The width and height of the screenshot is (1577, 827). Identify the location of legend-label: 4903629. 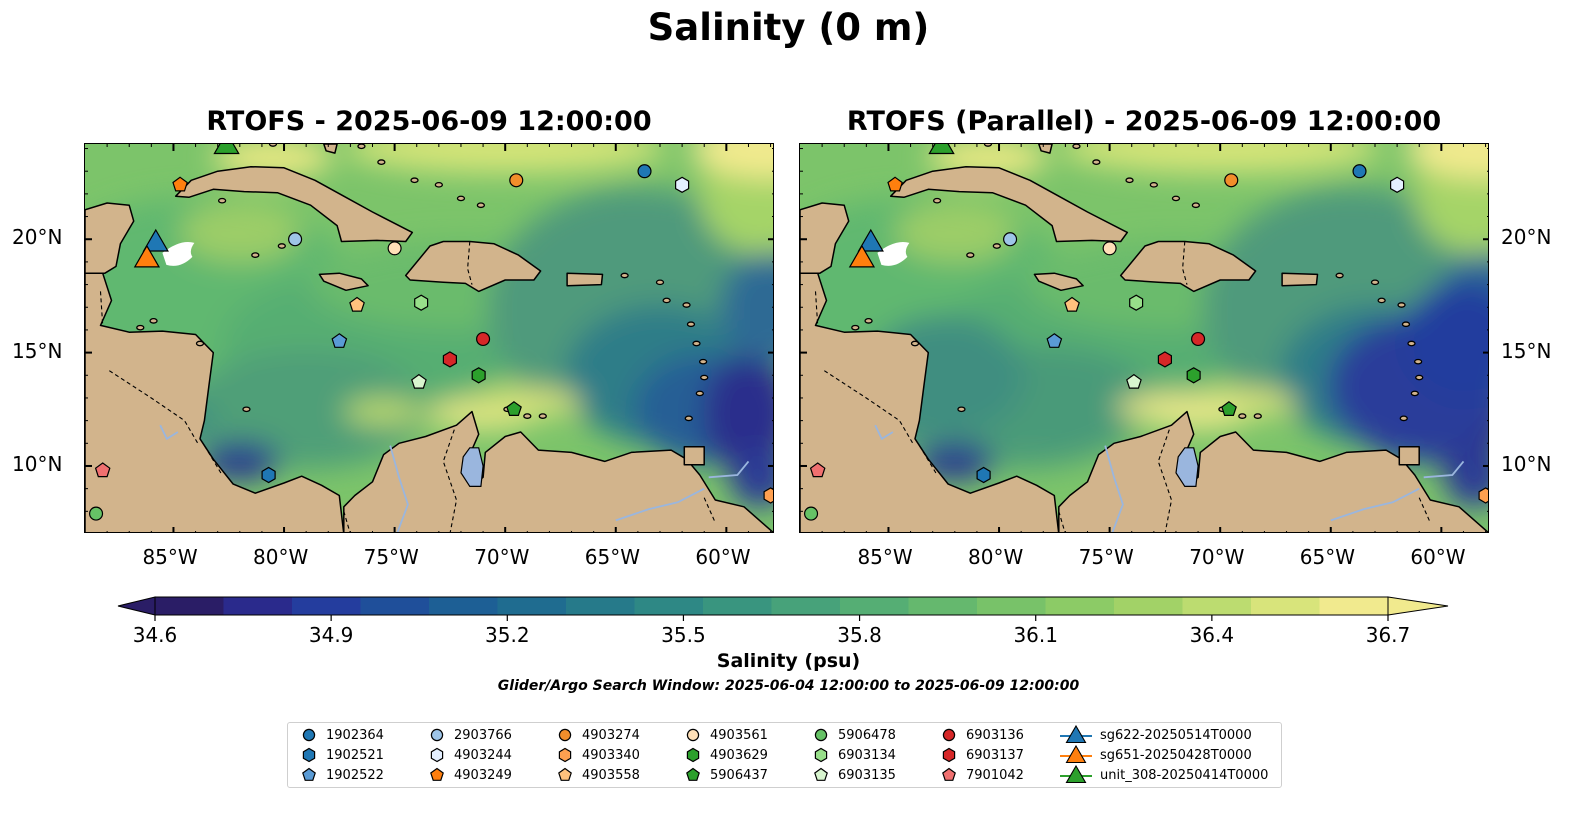
(739, 755).